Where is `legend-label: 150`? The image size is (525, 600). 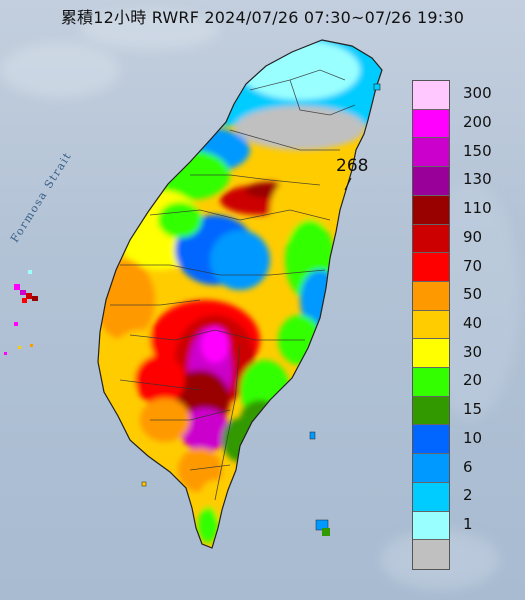 legend-label: 150 is located at coordinates (477, 150).